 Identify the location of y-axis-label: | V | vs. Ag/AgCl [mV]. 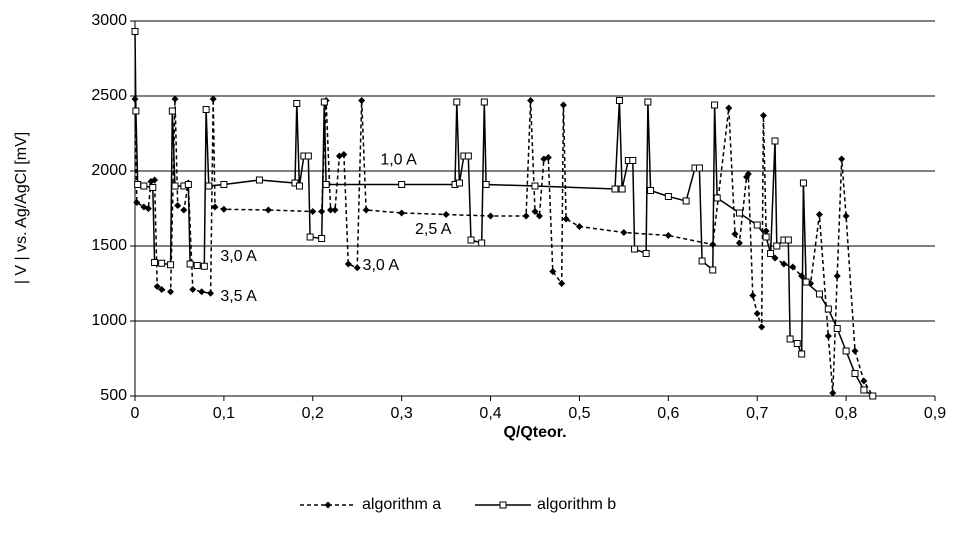
(21, 208).